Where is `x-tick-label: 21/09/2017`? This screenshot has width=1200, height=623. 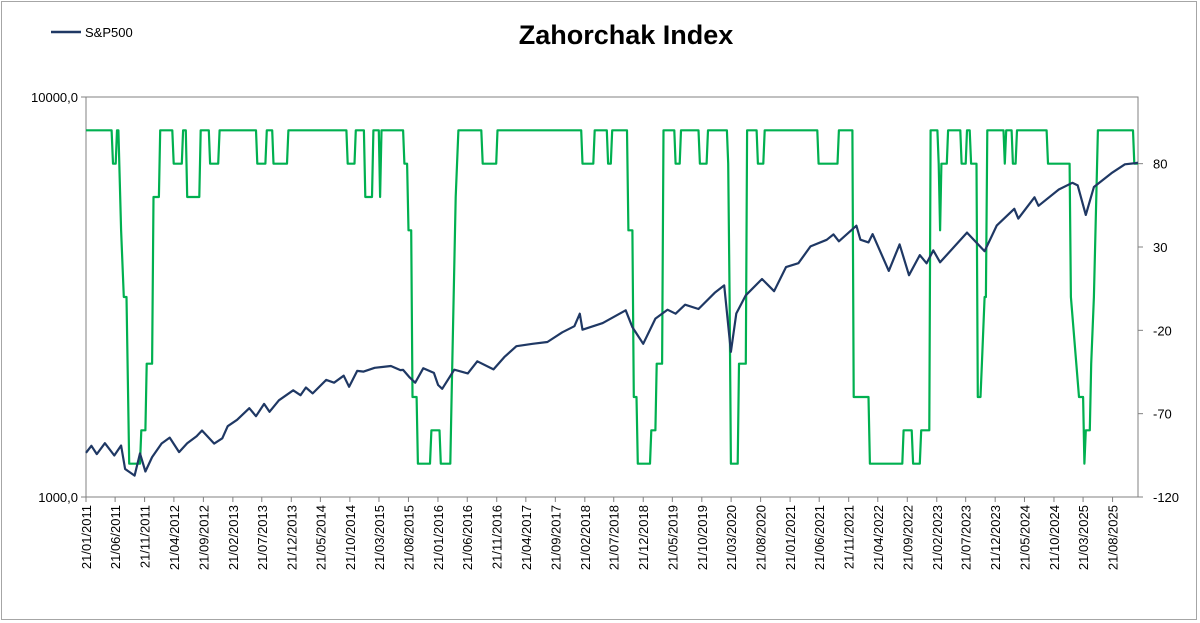 x-tick-label: 21/09/2017 is located at coordinates (555, 537).